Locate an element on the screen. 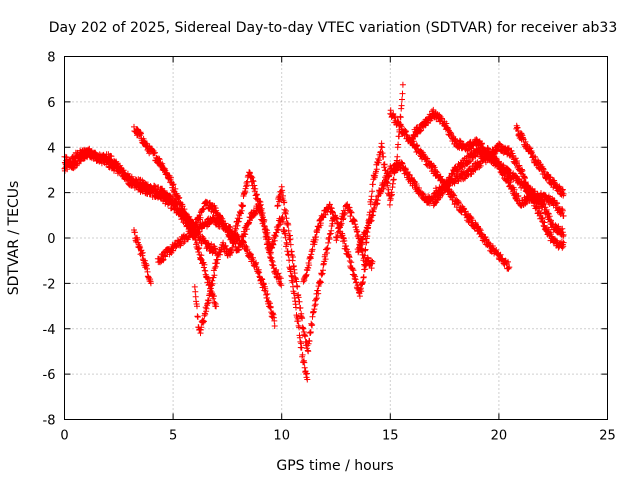 This screenshot has width=640, height=480. series-sat-c is located at coordinates (175, 216).